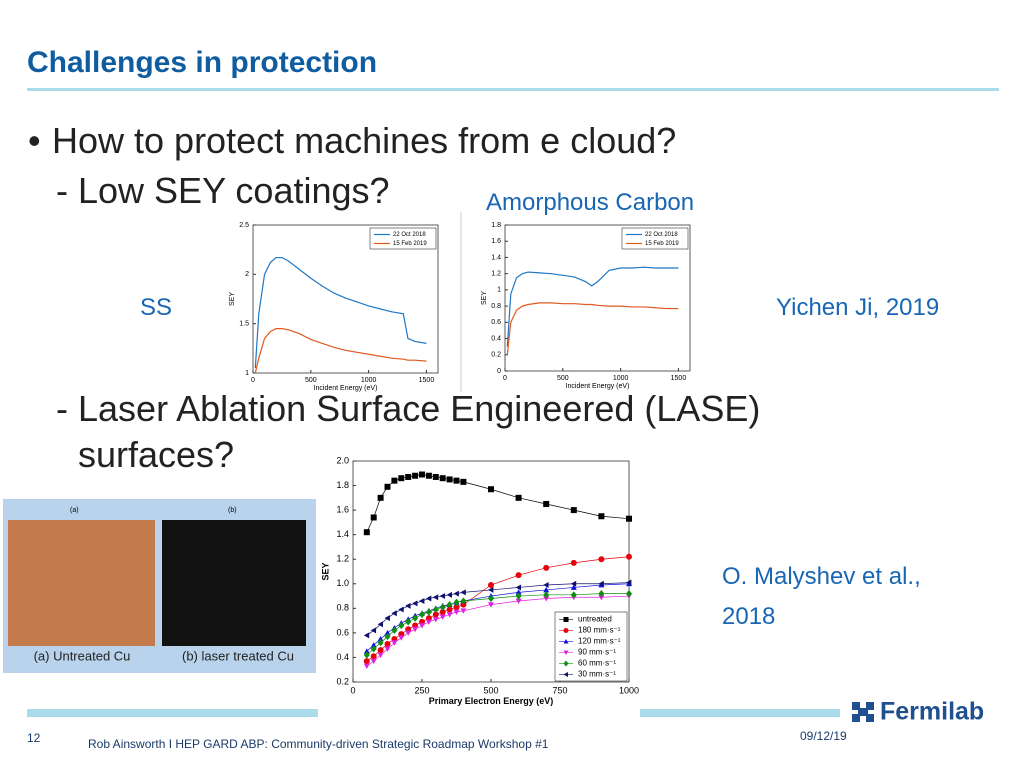  I want to click on annotation: O. Malyshev et al., 2018, so click(821, 596).